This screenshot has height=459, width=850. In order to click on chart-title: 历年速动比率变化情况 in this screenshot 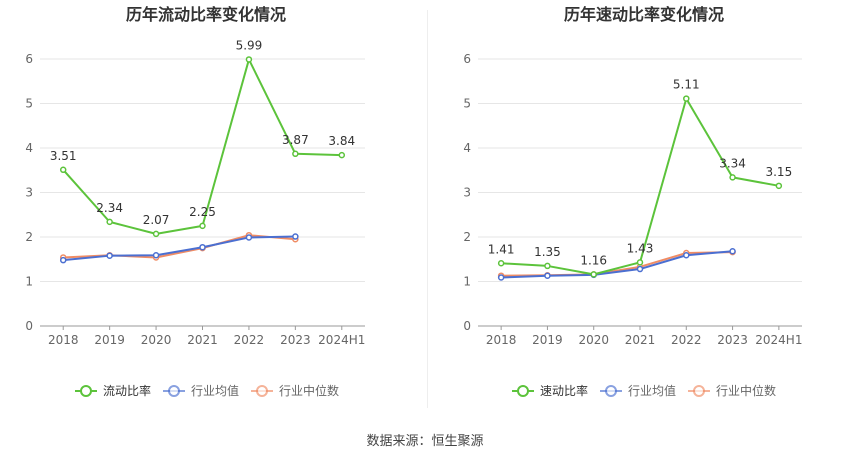, I will do `click(644, 14)`.